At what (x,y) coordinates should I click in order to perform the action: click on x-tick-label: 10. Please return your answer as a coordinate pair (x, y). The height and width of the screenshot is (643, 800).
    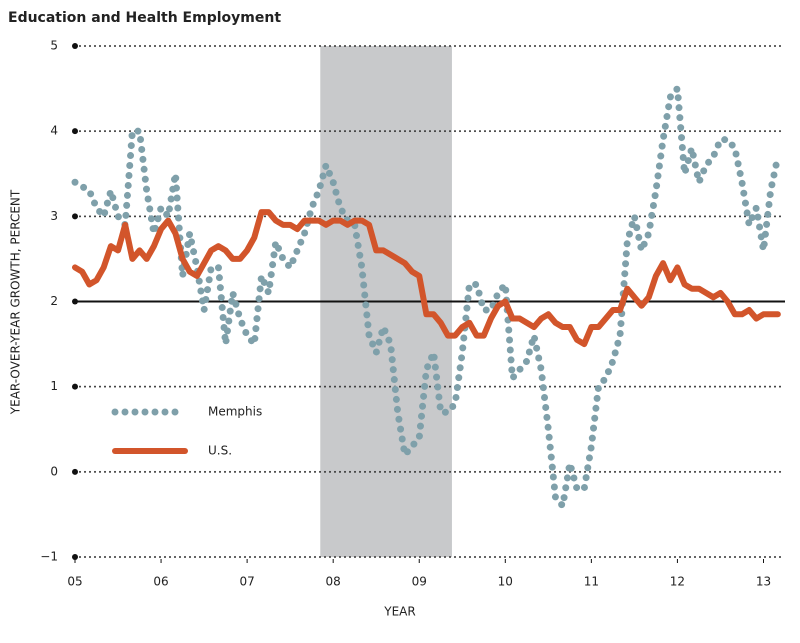
    Looking at the image, I should click on (505, 582).